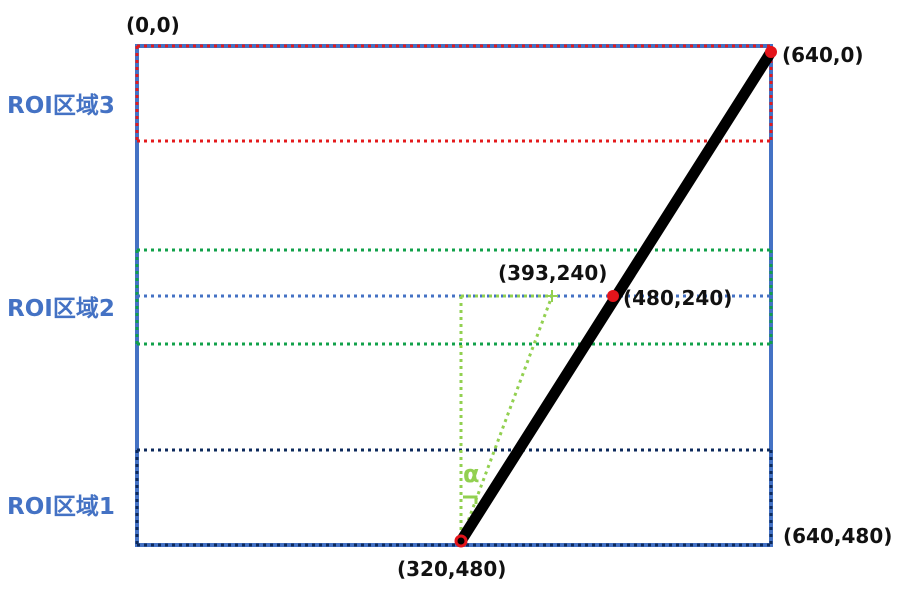 Image resolution: width=907 pixels, height=593 pixels. What do you see at coordinates (771, 52) in the screenshot?
I see `marker-top-right` at bounding box center [771, 52].